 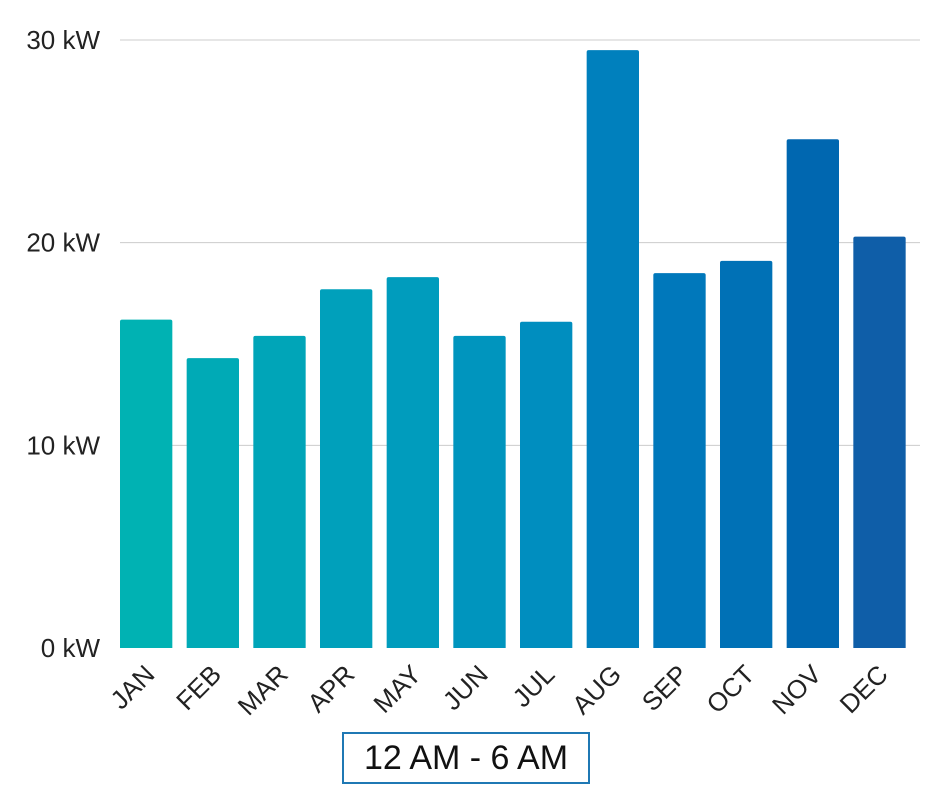 I want to click on y-tick-label: 0 kW, so click(x=71, y=648).